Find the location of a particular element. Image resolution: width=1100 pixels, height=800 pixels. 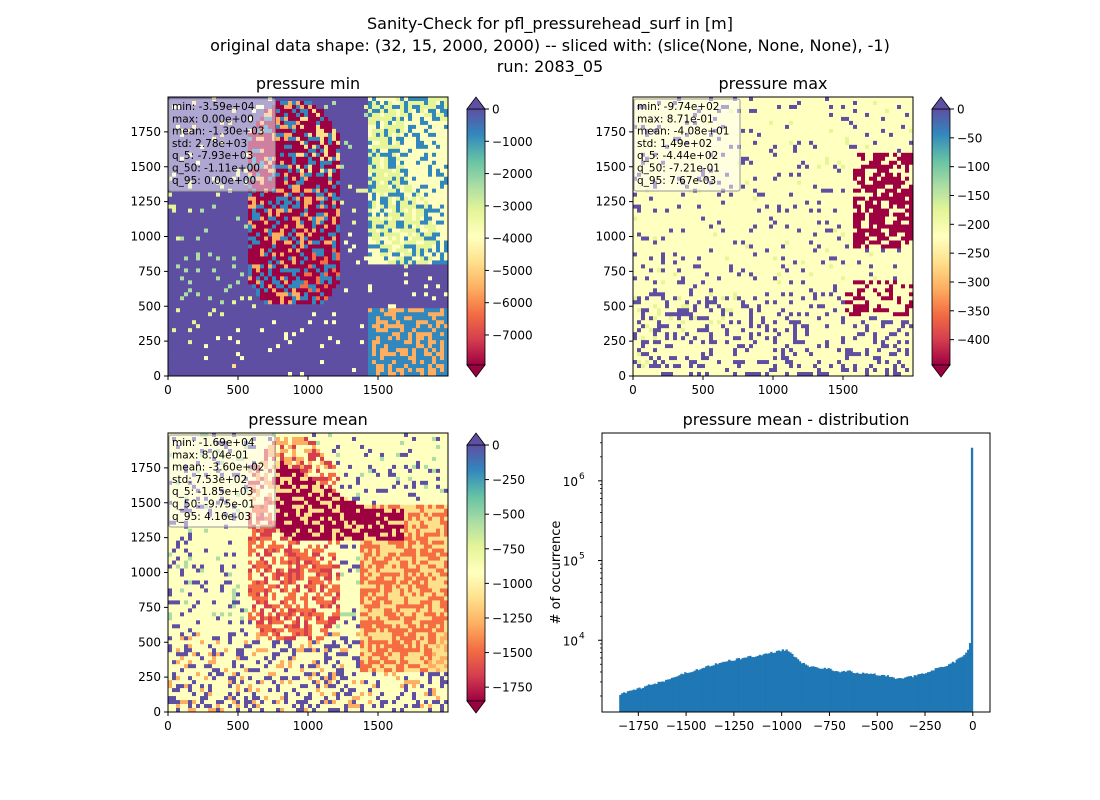

colorbar-tick-label: −7000 is located at coordinates (512, 335).